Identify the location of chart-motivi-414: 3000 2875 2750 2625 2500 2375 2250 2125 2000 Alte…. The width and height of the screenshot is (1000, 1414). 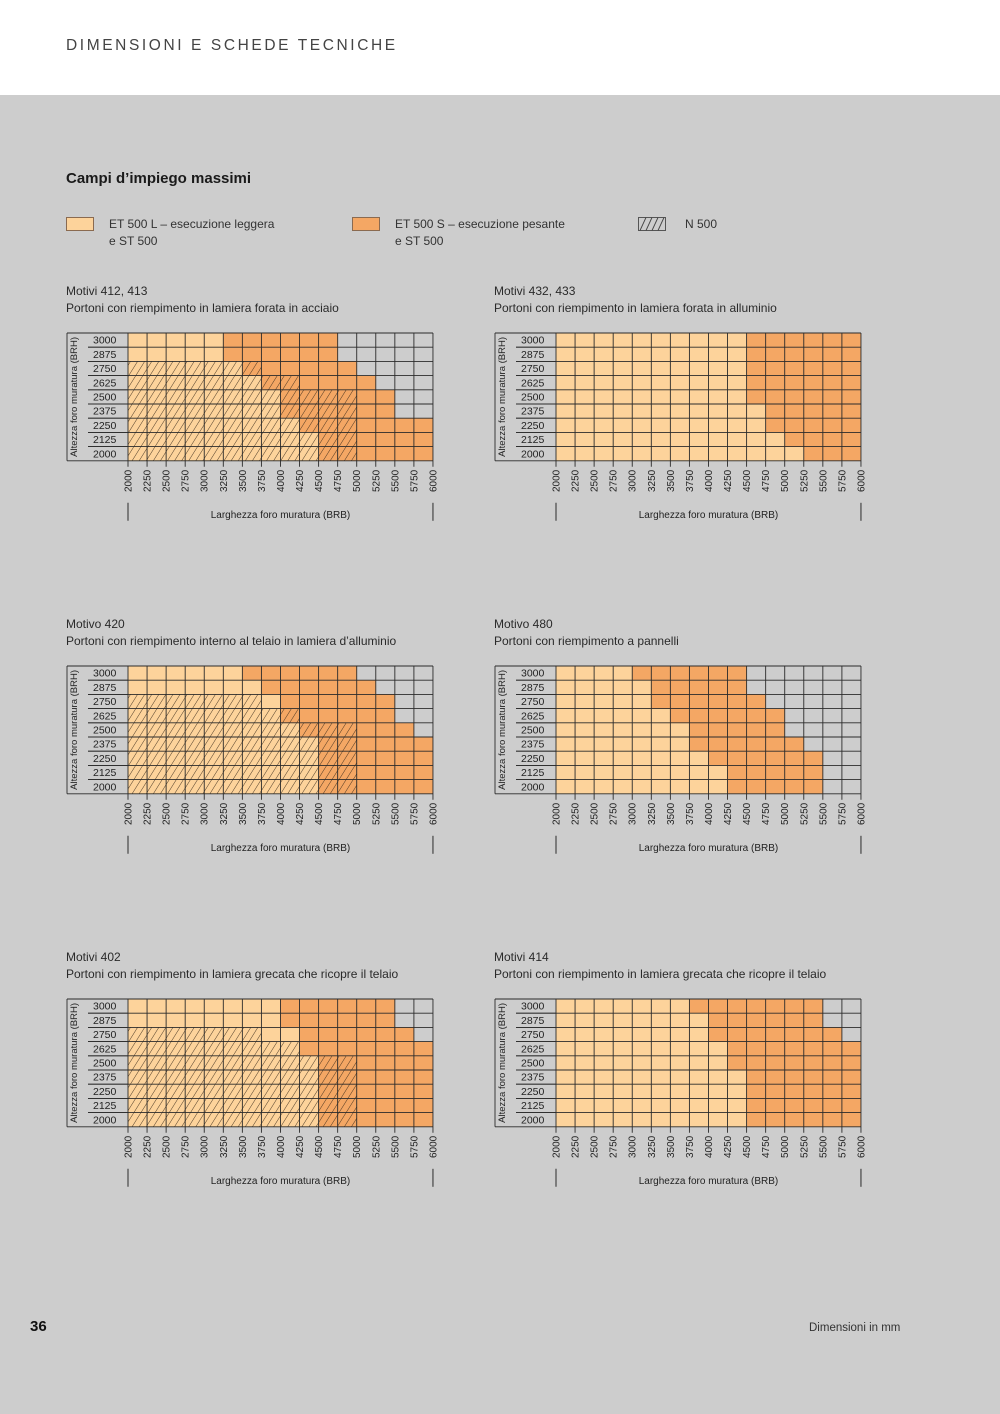
(704, 1069).